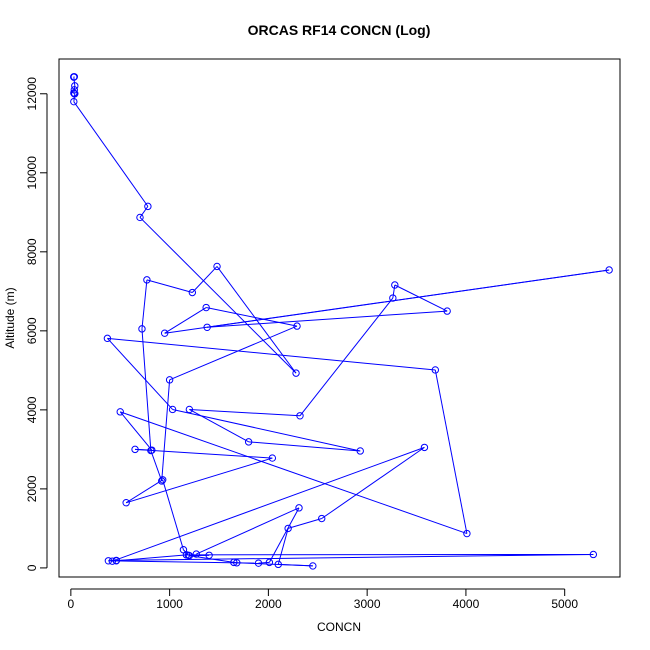  I want to click on x-axis: 0 1000 2000 3000 4000 5000, so click(323, 599).